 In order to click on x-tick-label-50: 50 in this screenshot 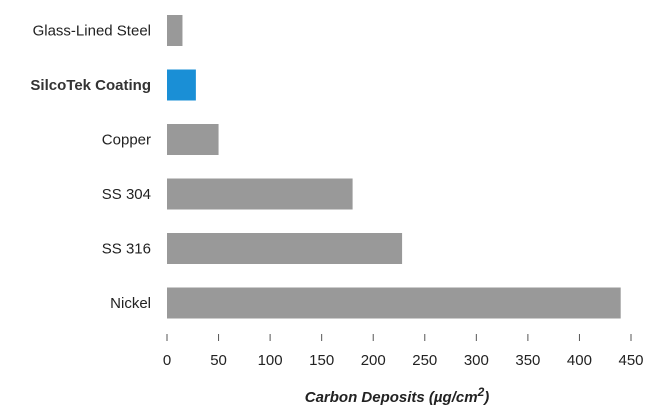, I will do `click(218, 360)`.